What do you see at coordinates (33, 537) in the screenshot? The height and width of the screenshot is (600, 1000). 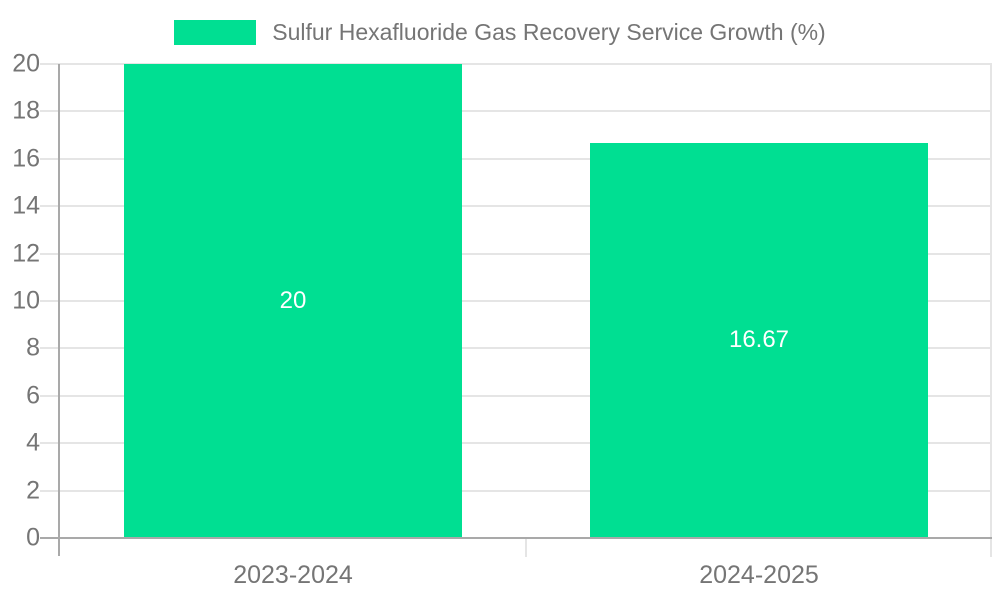 I see `y-tick-label: 0` at bounding box center [33, 537].